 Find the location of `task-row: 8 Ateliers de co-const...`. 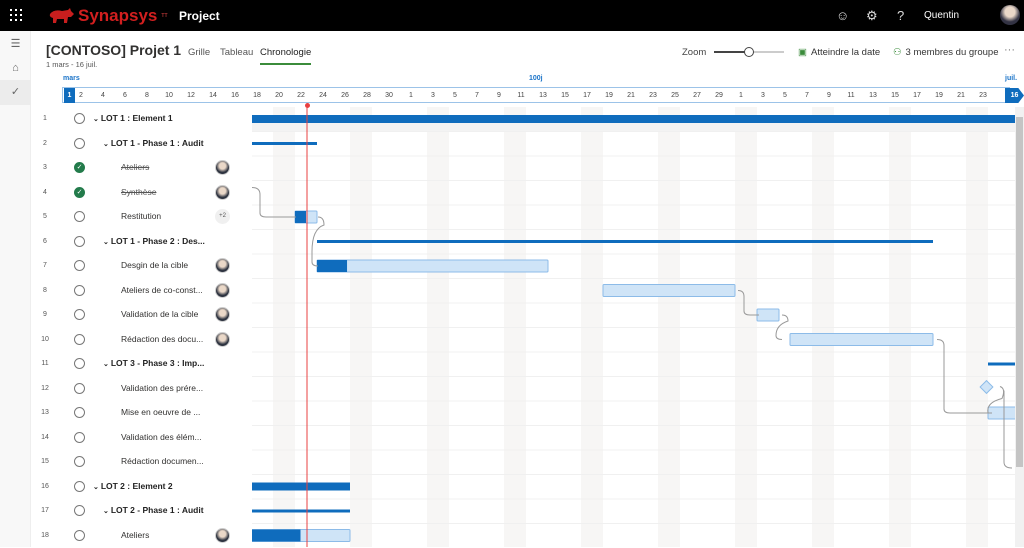

task-row: 8 Ateliers de co-const... is located at coordinates (141, 291).